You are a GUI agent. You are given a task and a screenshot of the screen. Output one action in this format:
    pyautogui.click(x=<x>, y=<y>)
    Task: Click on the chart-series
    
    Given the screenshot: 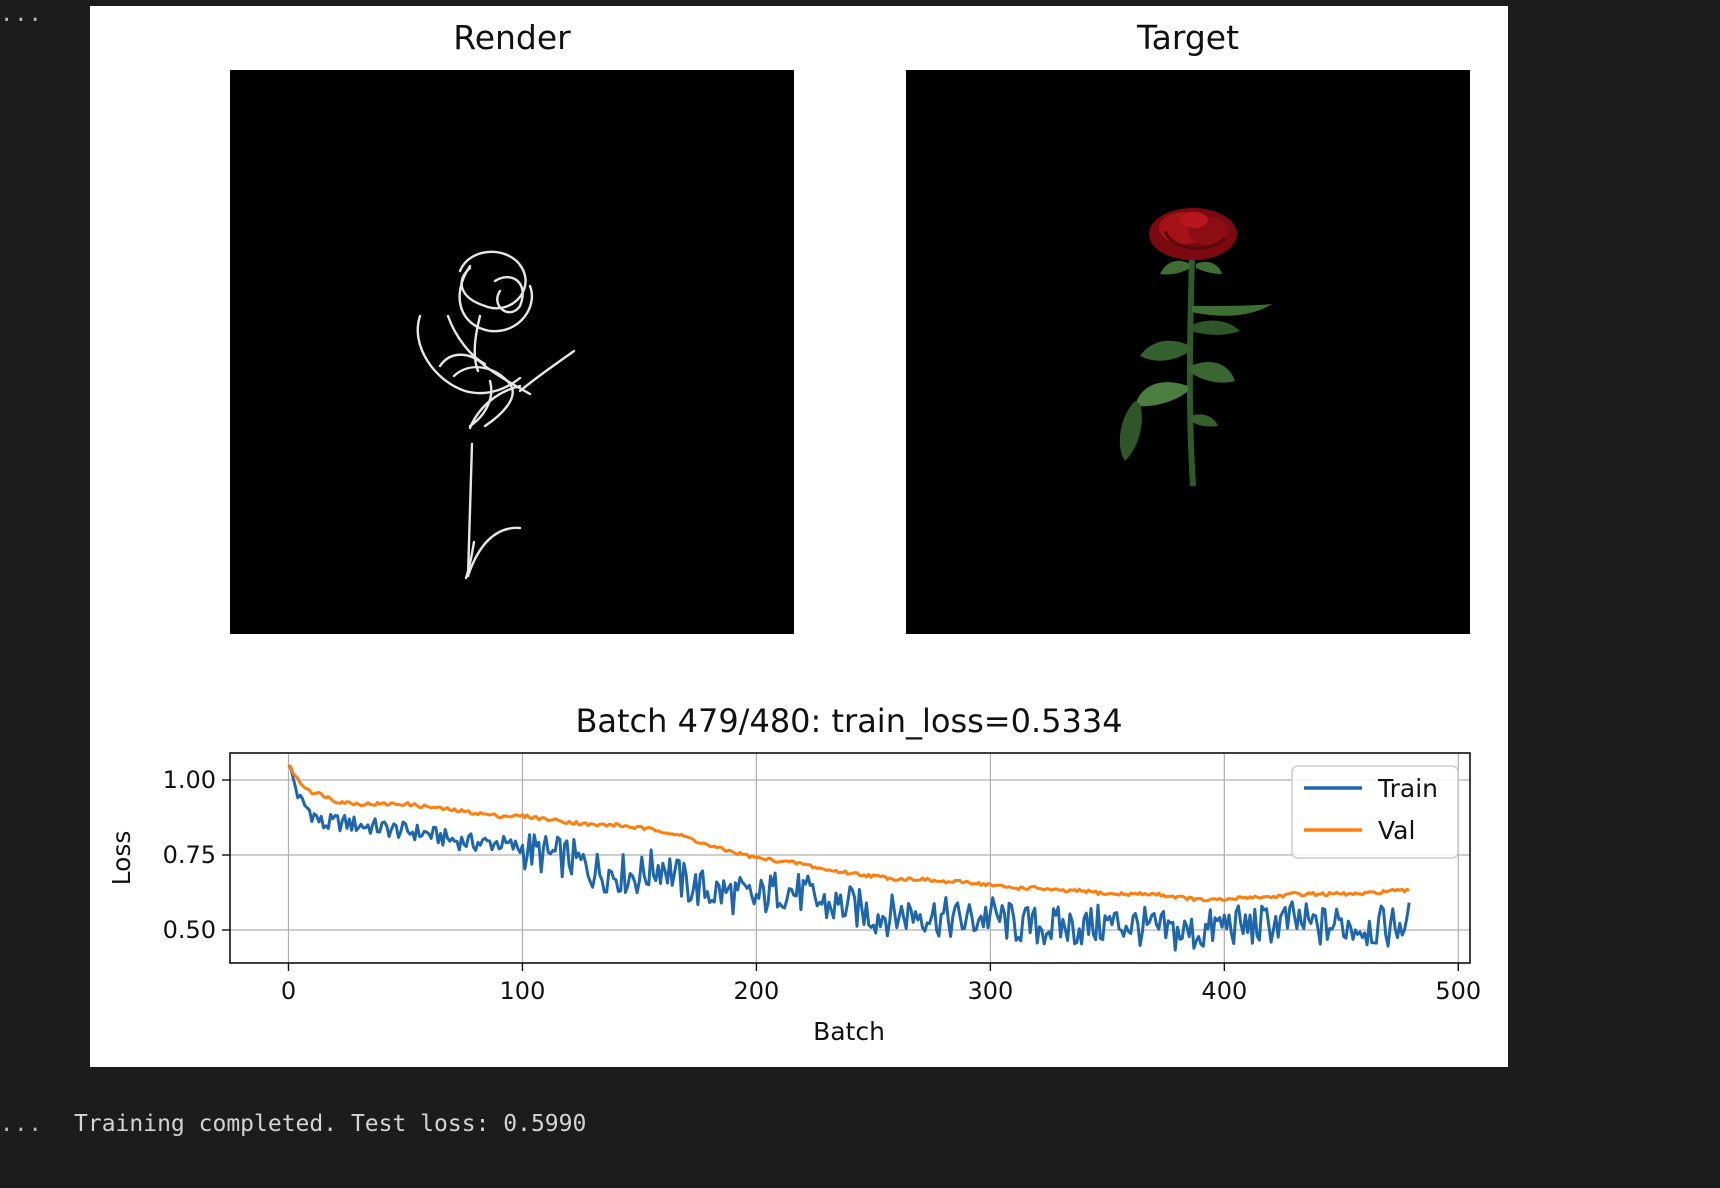 What is the action you would take?
    pyautogui.click(x=849, y=857)
    